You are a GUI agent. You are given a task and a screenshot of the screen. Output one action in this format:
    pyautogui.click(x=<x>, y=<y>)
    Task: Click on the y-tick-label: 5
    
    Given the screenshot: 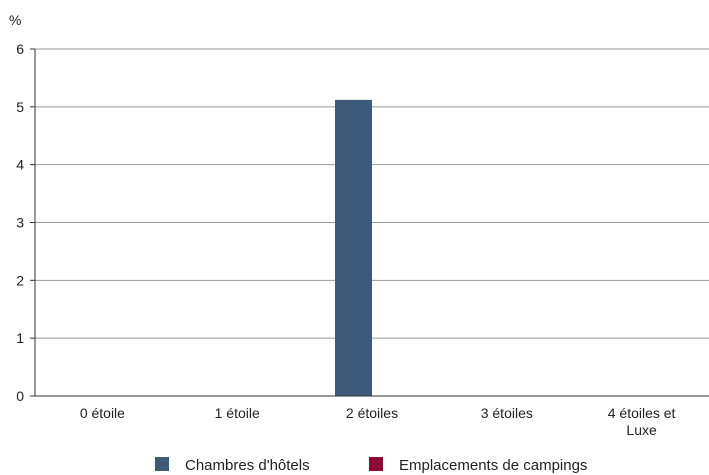 What is the action you would take?
    pyautogui.click(x=20, y=107)
    